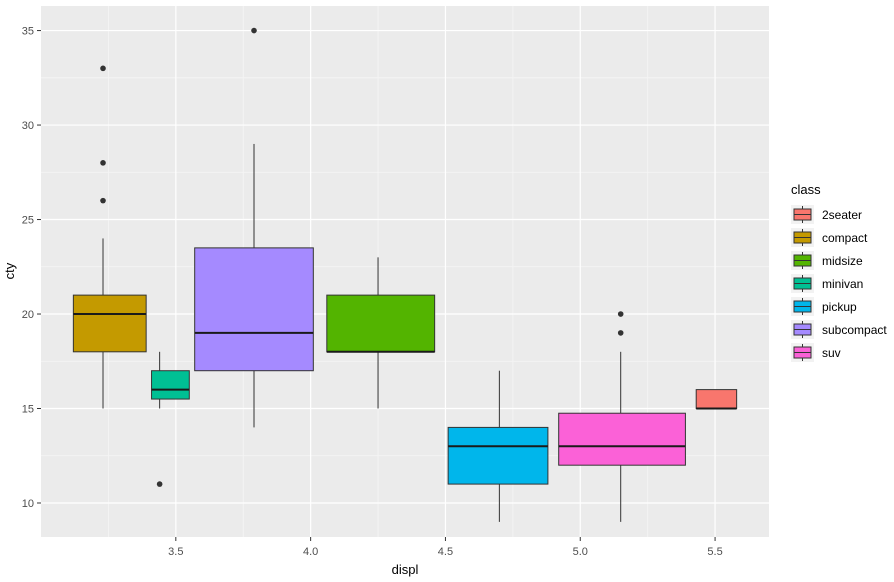 The image size is (894, 582). I want to click on legend-label: pickup, so click(839, 307).